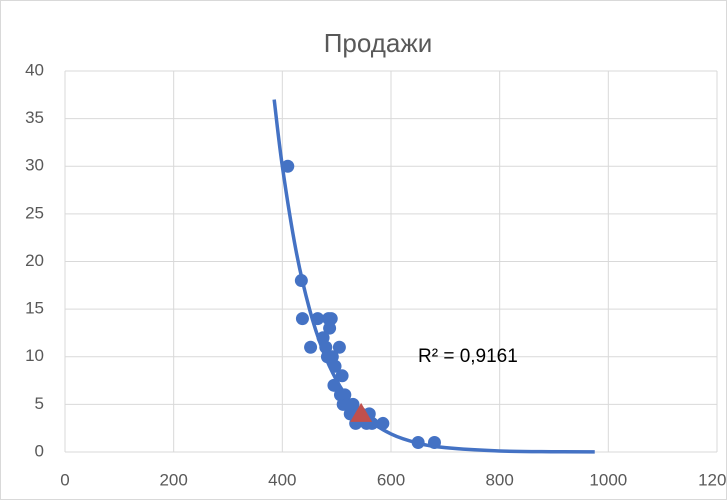 The height and width of the screenshot is (500, 727). Describe the element at coordinates (712, 479) in the screenshot. I see `x-tick-label: 1200` at that location.